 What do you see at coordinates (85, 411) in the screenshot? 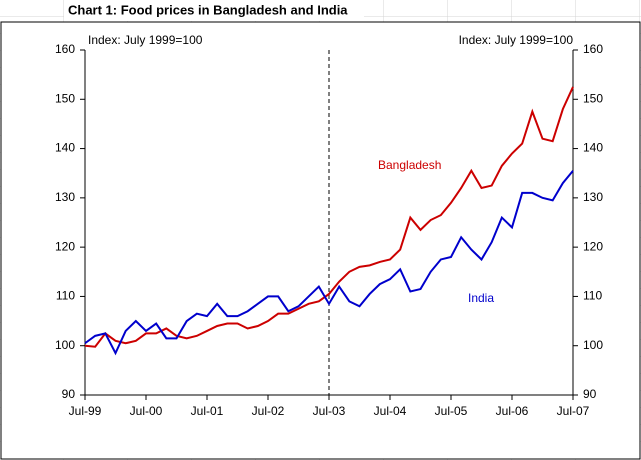
I see `x-tick-label: Jul-99` at bounding box center [85, 411].